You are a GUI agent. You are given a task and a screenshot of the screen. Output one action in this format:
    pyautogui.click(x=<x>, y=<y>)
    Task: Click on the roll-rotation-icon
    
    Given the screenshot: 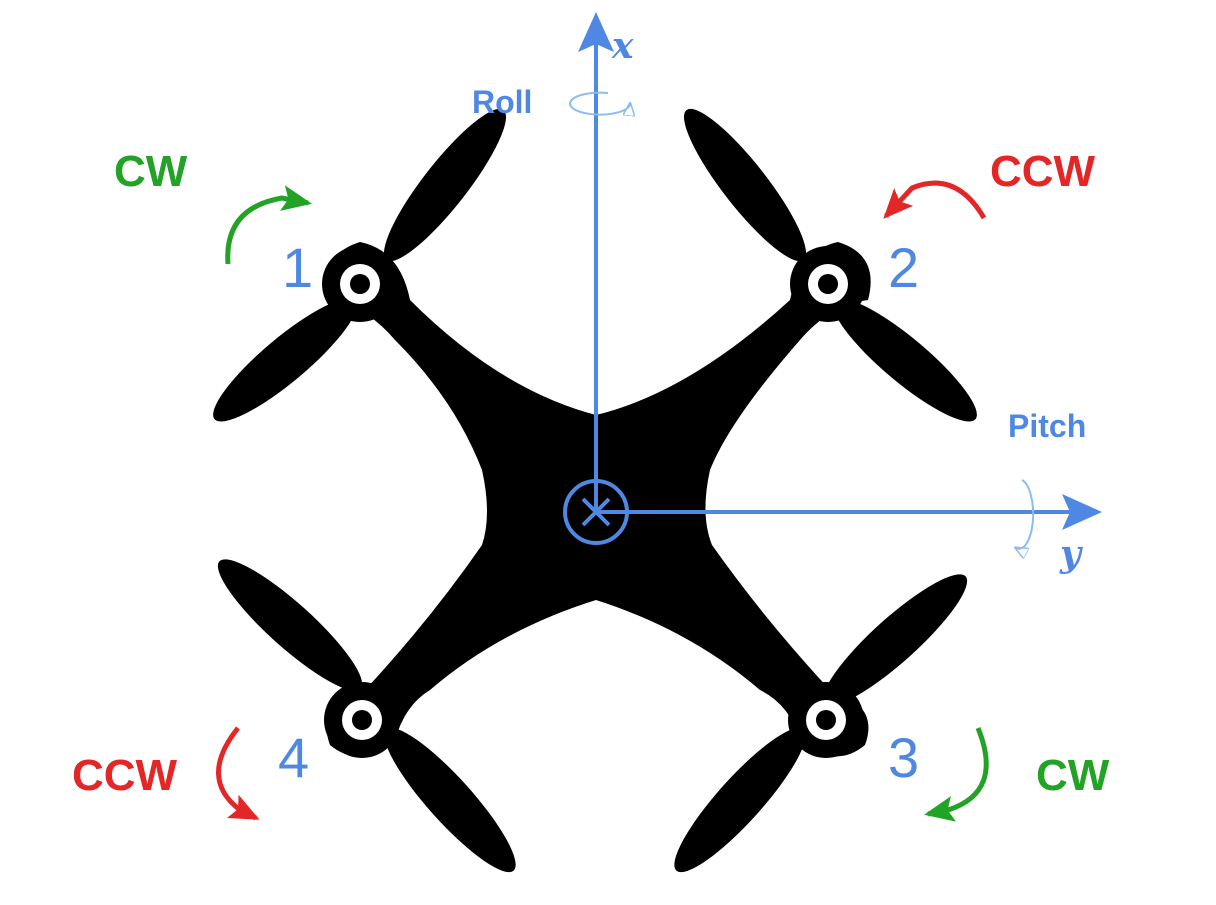 What is the action you would take?
    pyautogui.click(x=599, y=103)
    